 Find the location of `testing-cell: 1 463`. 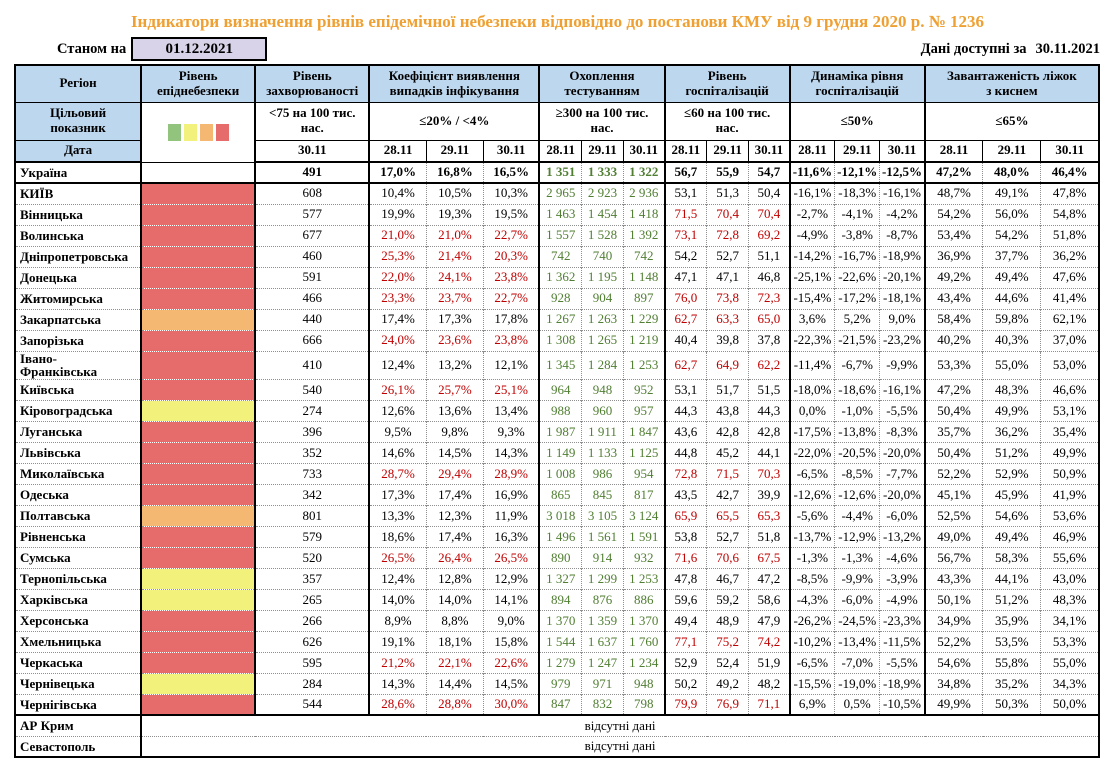

testing-cell: 1 463 is located at coordinates (560, 214).